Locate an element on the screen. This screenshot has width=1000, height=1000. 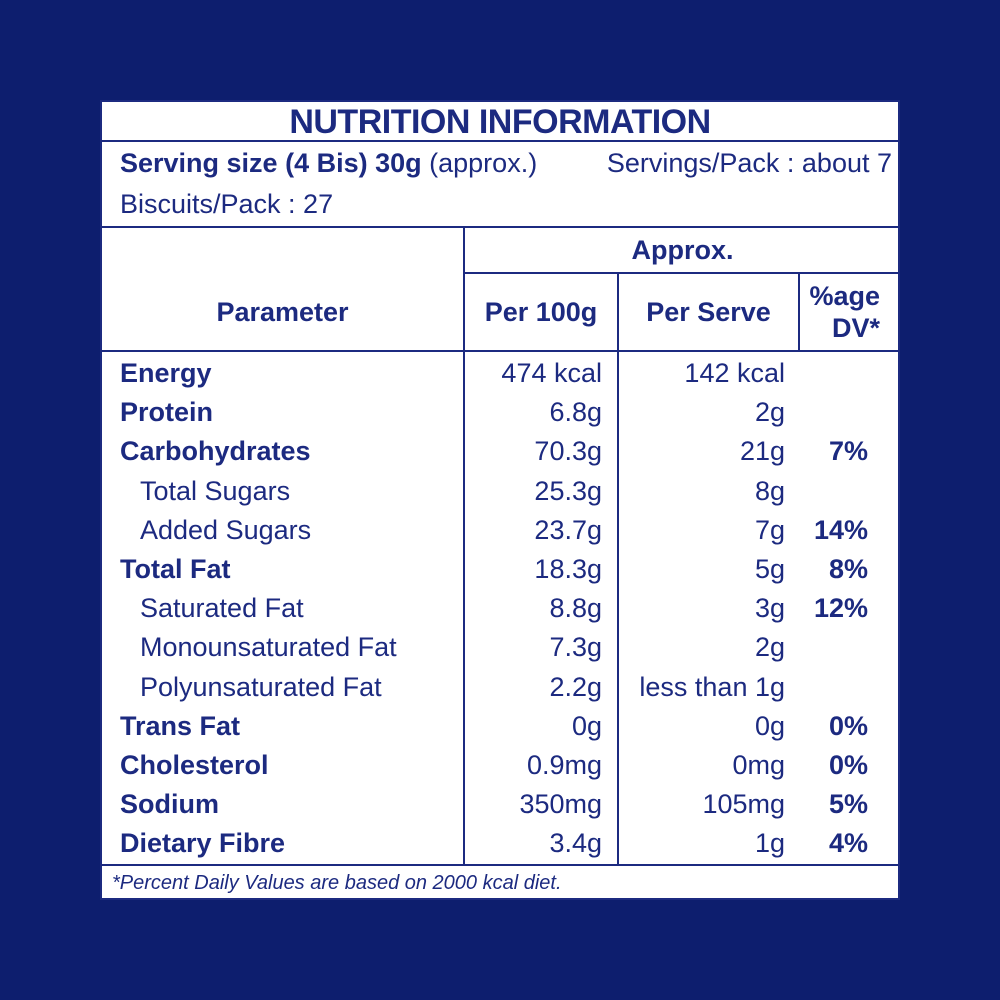
table-row: Total Fat 18.3g 5g 8% is located at coordinates (500, 569).